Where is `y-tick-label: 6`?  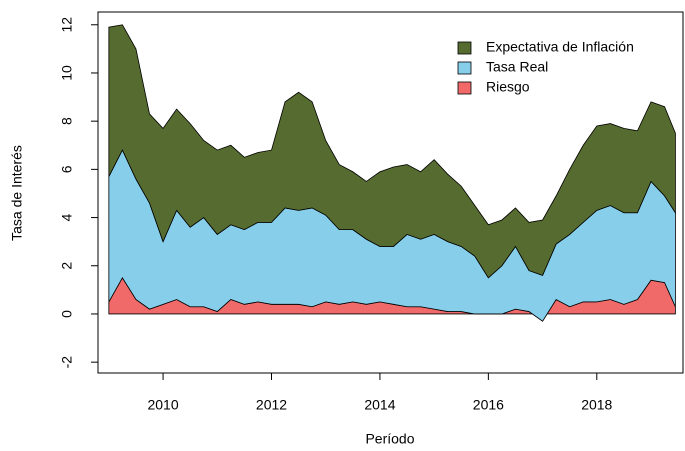 y-tick-label: 6 is located at coordinates (67, 169).